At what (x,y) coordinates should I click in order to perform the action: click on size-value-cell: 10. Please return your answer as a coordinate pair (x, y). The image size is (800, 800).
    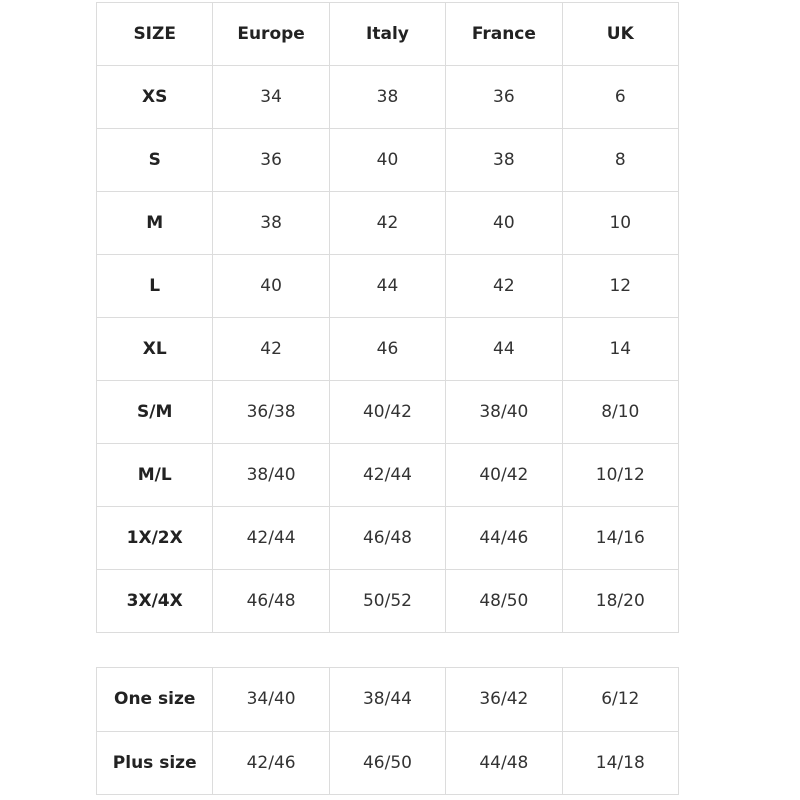
    Looking at the image, I should click on (620, 223).